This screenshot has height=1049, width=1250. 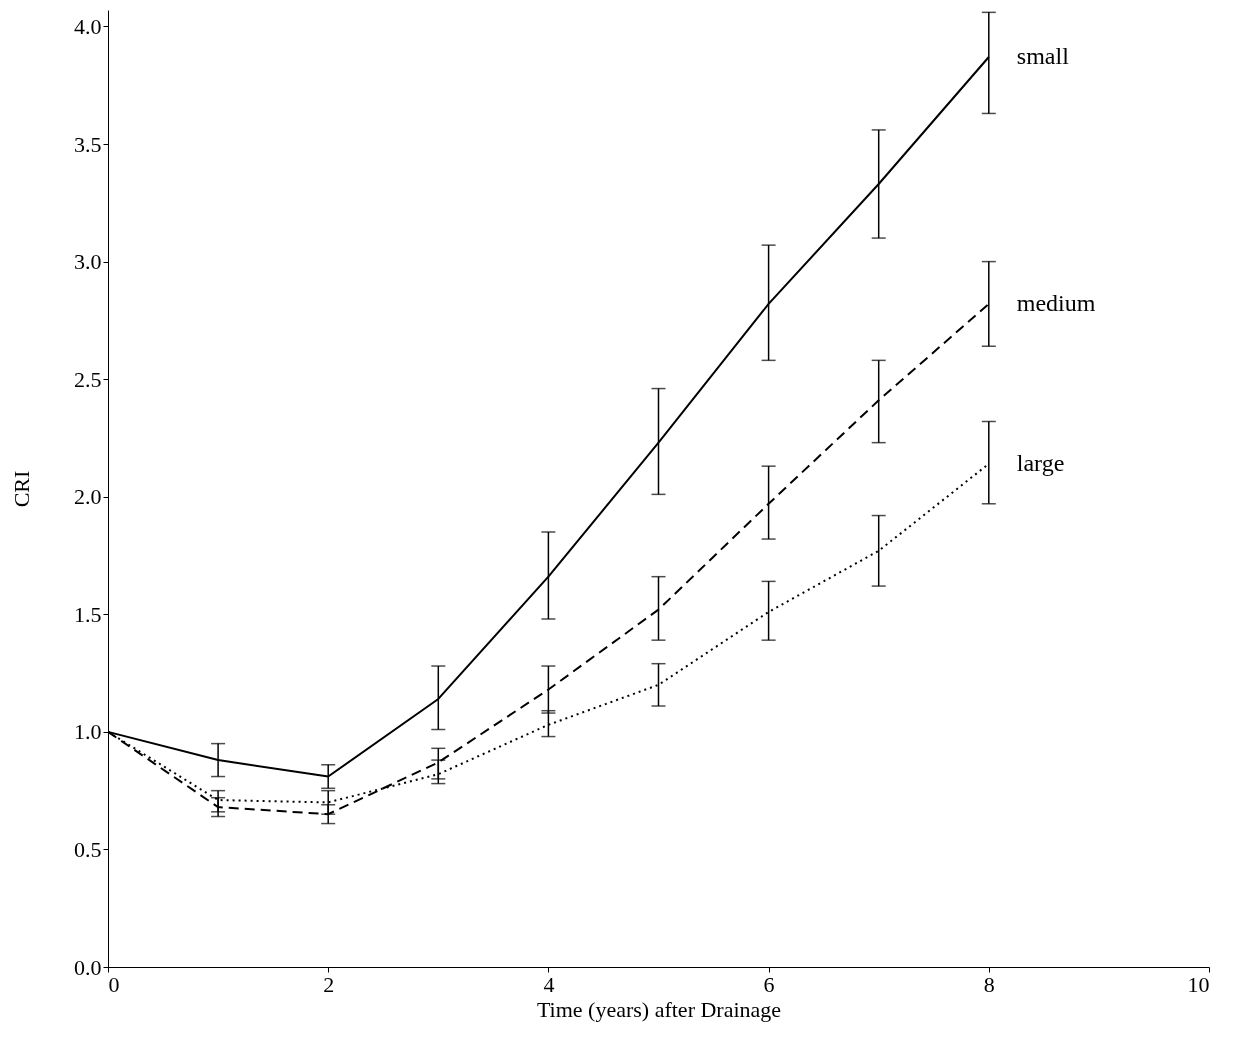 What do you see at coordinates (88, 262) in the screenshot?
I see `y-tick-label: 3.0` at bounding box center [88, 262].